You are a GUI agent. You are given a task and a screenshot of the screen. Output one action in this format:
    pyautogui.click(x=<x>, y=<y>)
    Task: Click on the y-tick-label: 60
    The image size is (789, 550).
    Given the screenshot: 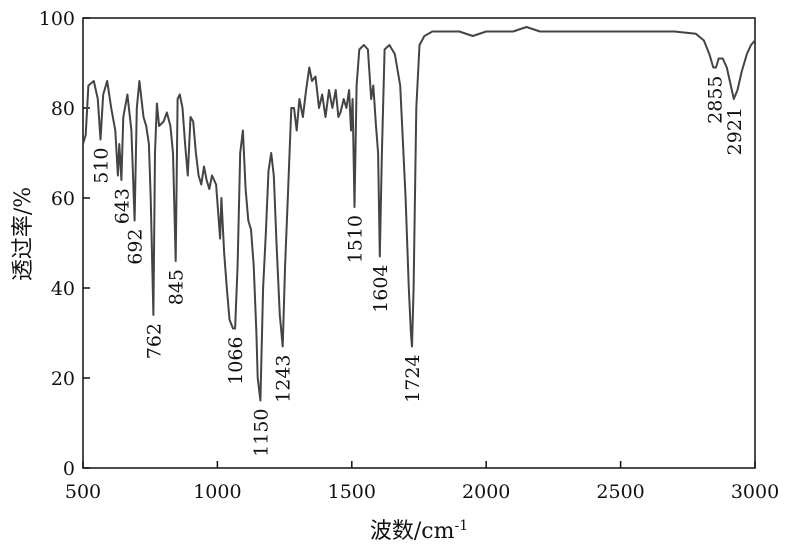 What is the action you would take?
    pyautogui.click(x=63, y=199)
    